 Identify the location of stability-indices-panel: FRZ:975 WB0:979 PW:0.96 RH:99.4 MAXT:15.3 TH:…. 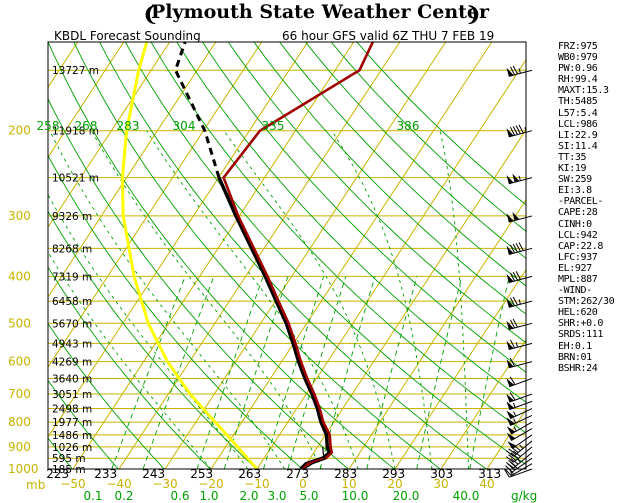
(599, 207).